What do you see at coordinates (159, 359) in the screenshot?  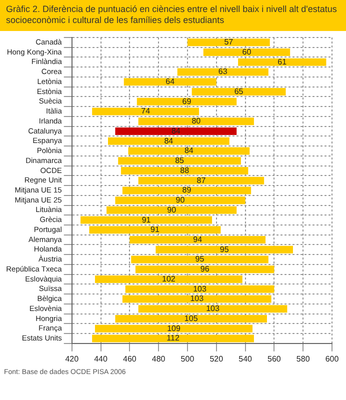 I see `x-tick-label: 480` at bounding box center [159, 359].